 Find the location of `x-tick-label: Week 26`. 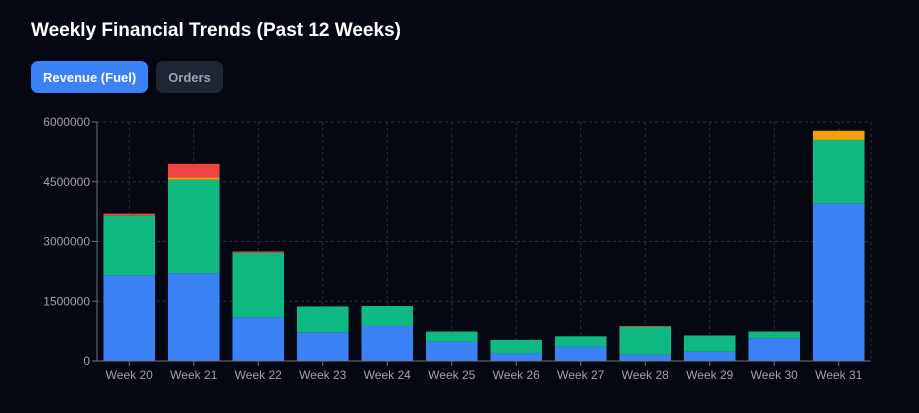

x-tick-label: Week 26 is located at coordinates (516, 375).